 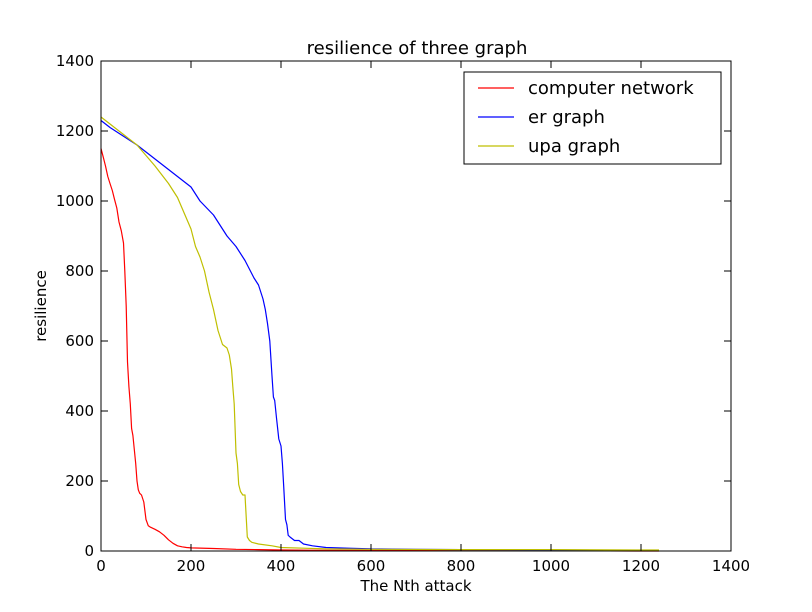 What do you see at coordinates (79, 481) in the screenshot?
I see `y-tick-label: 200` at bounding box center [79, 481].